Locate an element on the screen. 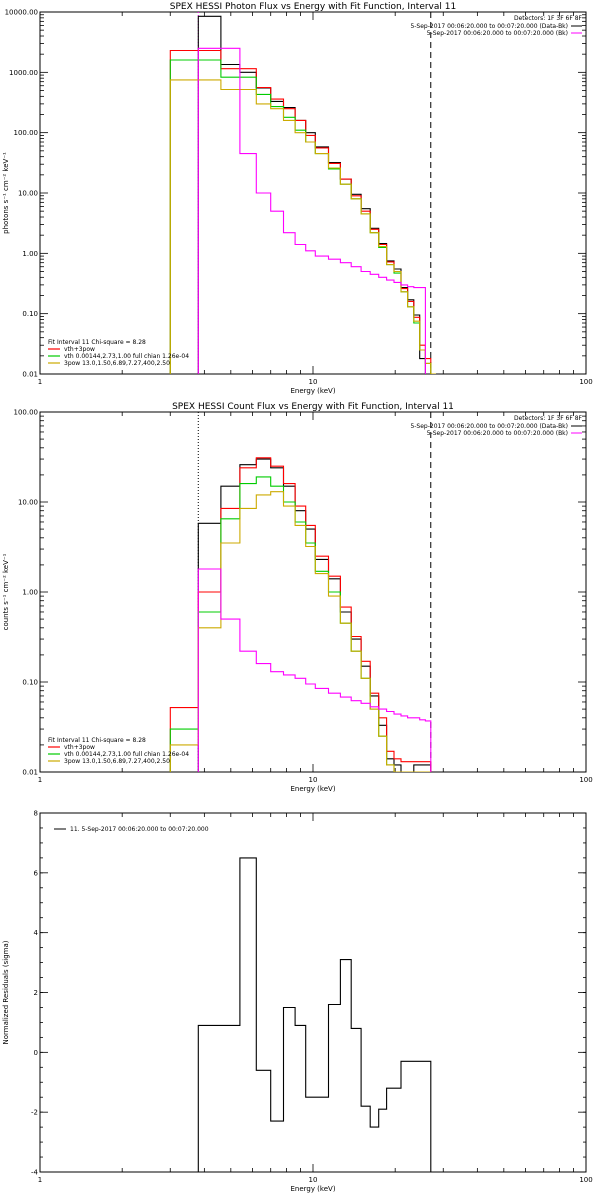 The width and height of the screenshot is (600, 1200). photon-ylabel: photons s⁻¹ cm⁻² keV⁻¹ is located at coordinates (6, 193).